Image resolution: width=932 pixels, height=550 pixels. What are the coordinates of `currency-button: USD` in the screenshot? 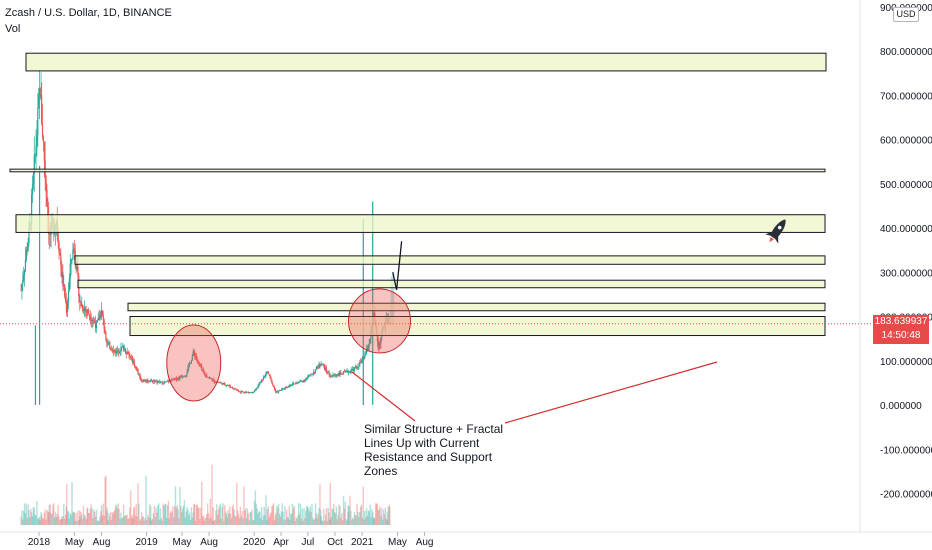 It's located at (906, 14).